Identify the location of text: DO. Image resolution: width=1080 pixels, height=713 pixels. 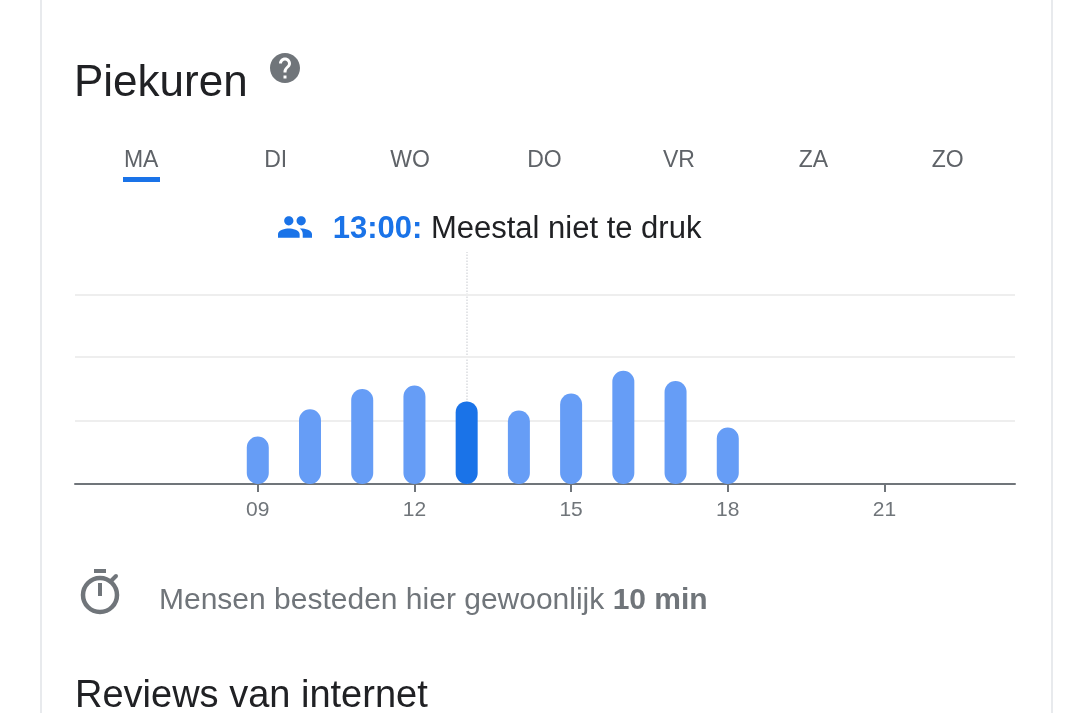
(544, 159).